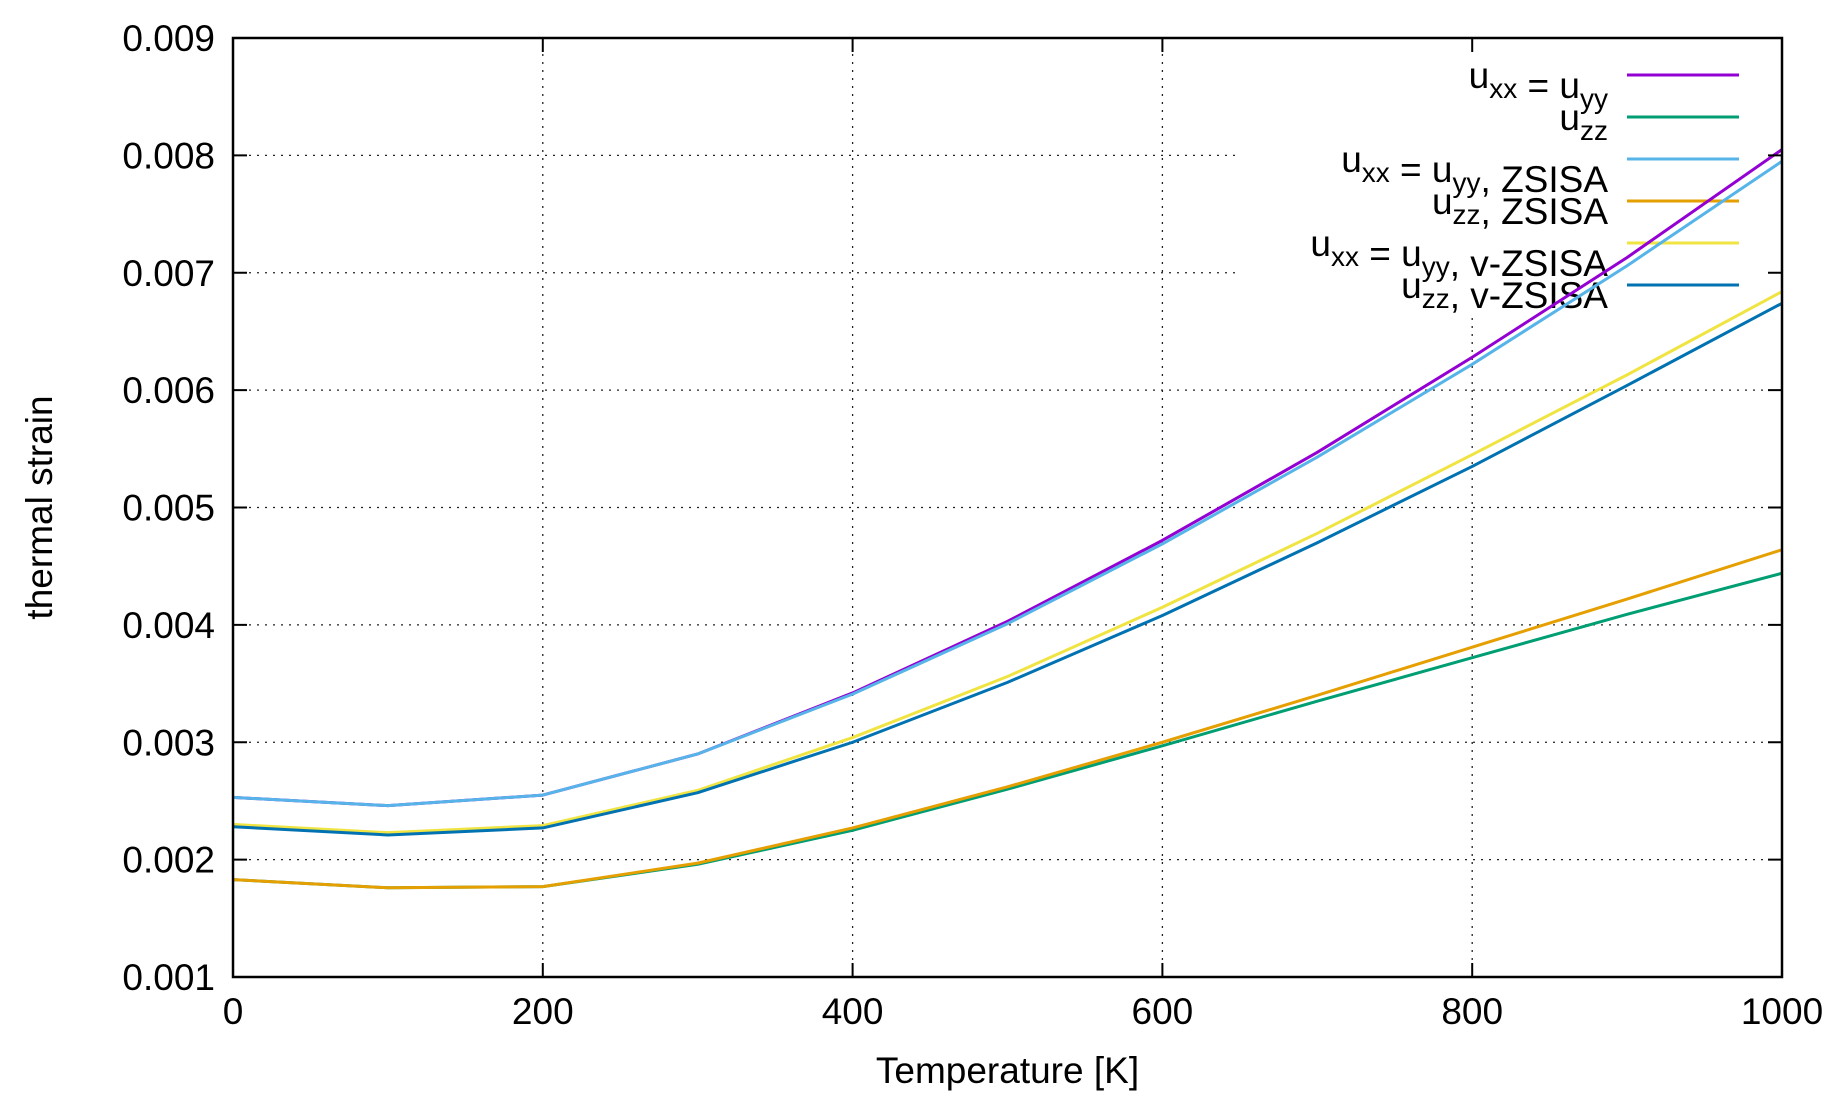 The image size is (1838, 1111). What do you see at coordinates (1472, 1011) in the screenshot?
I see `x-tick-label: 800` at bounding box center [1472, 1011].